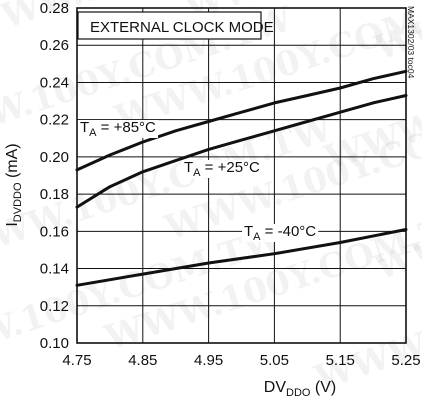 This screenshot has height=402, width=422. I want to click on x-axis-title: DVDDO (V), so click(300, 389).